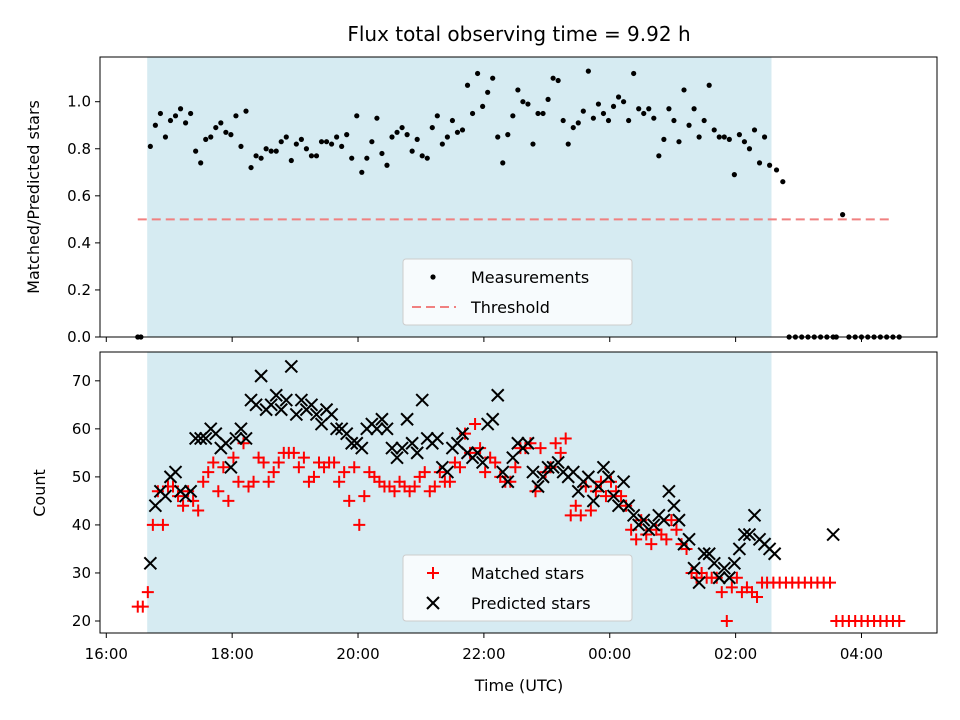 Image resolution: width=960 pixels, height=720 pixels. I want to click on x-axis-label: Time (UTC), so click(518, 685).